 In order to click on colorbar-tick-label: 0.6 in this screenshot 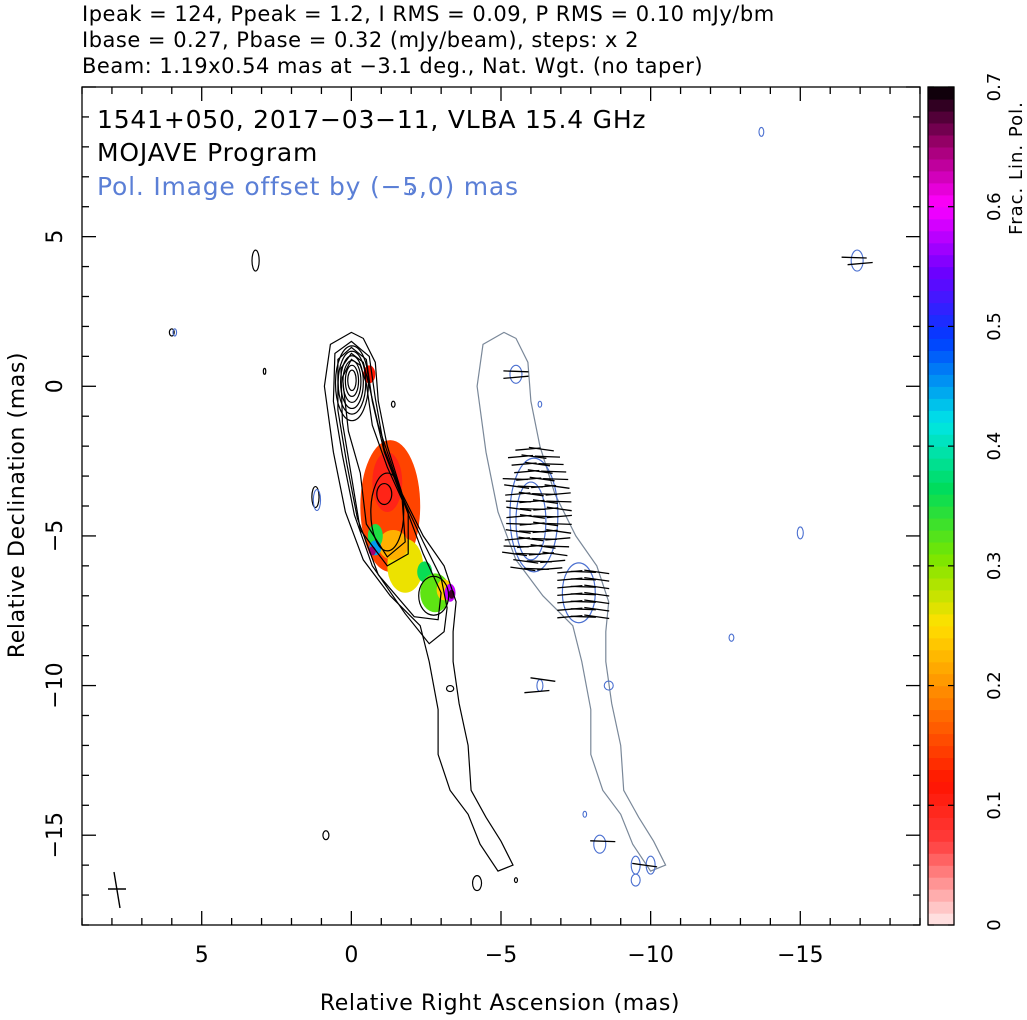, I will do `click(994, 206)`.